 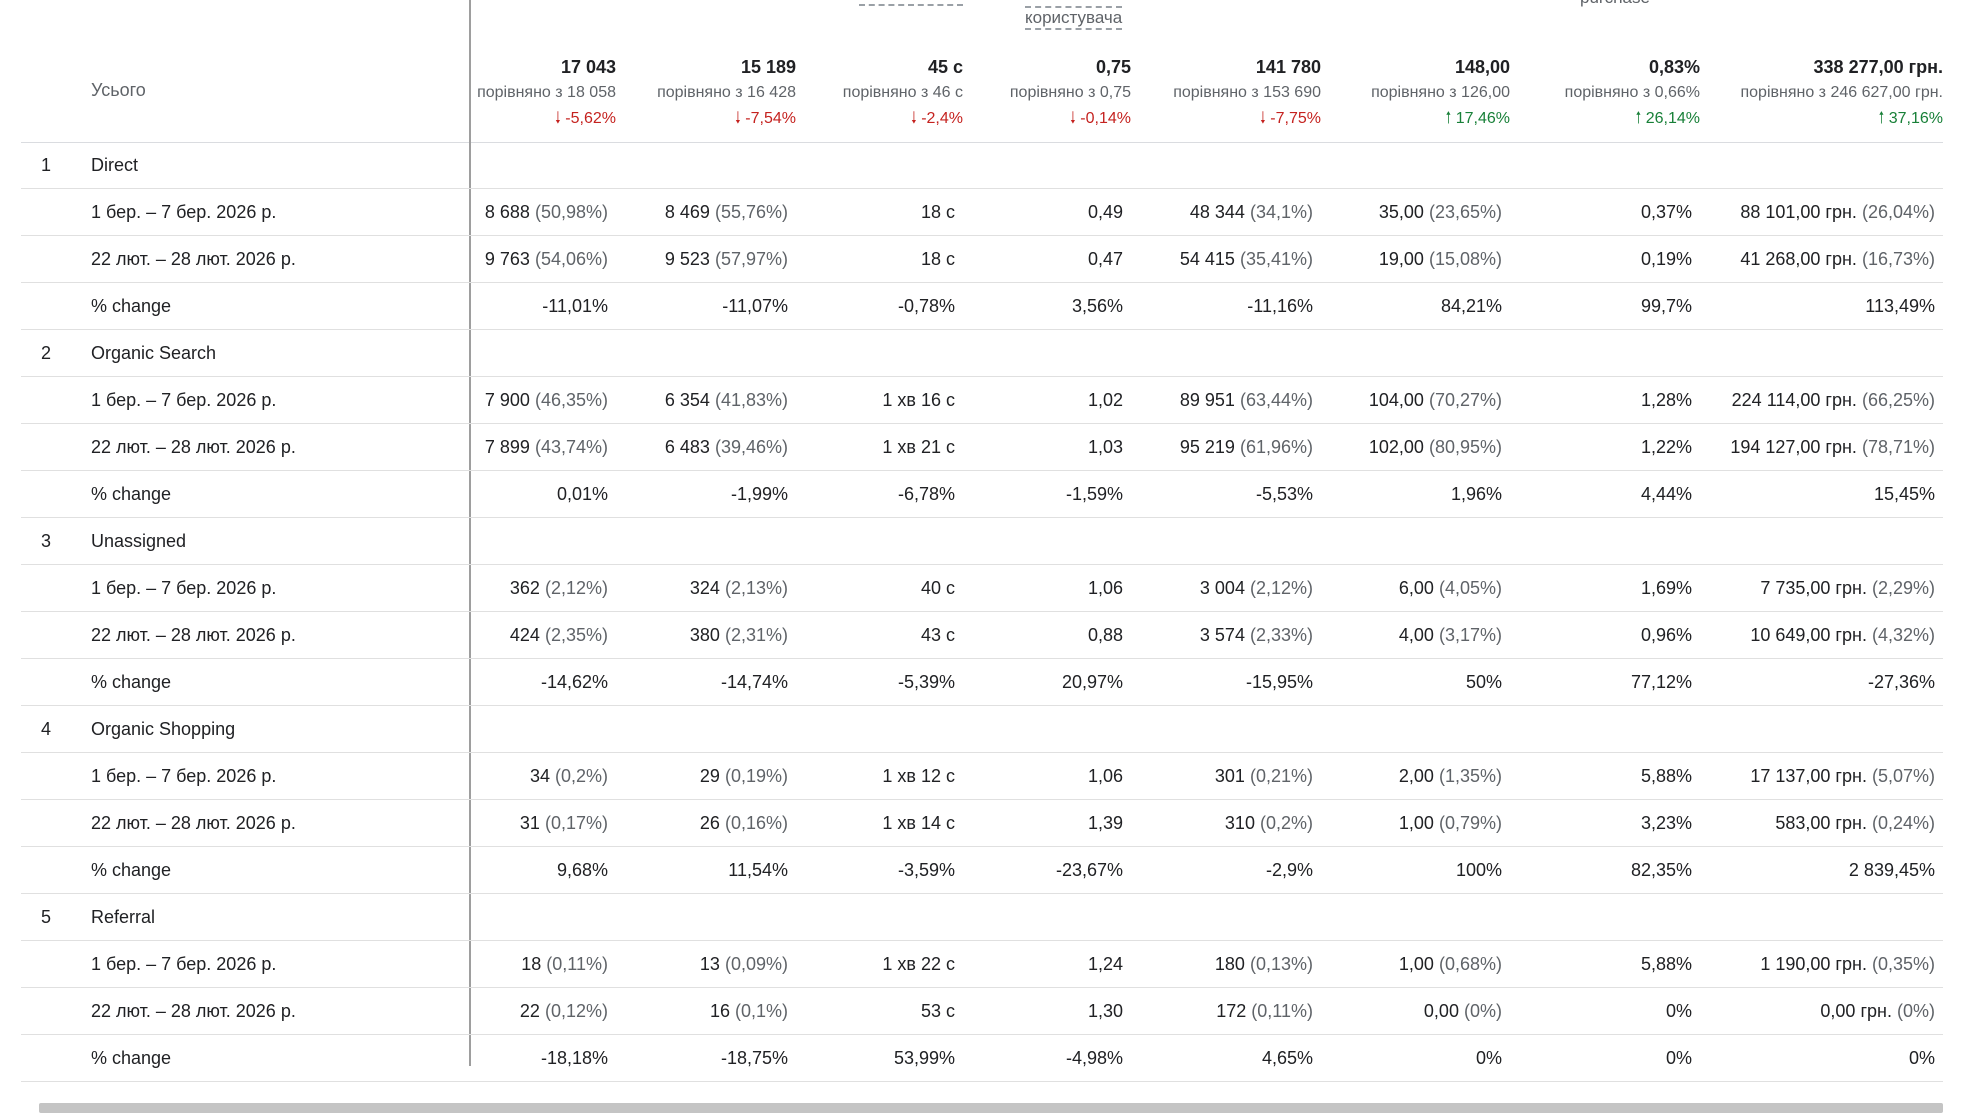 I want to click on table-cell: -3,59%, so click(x=926, y=870).